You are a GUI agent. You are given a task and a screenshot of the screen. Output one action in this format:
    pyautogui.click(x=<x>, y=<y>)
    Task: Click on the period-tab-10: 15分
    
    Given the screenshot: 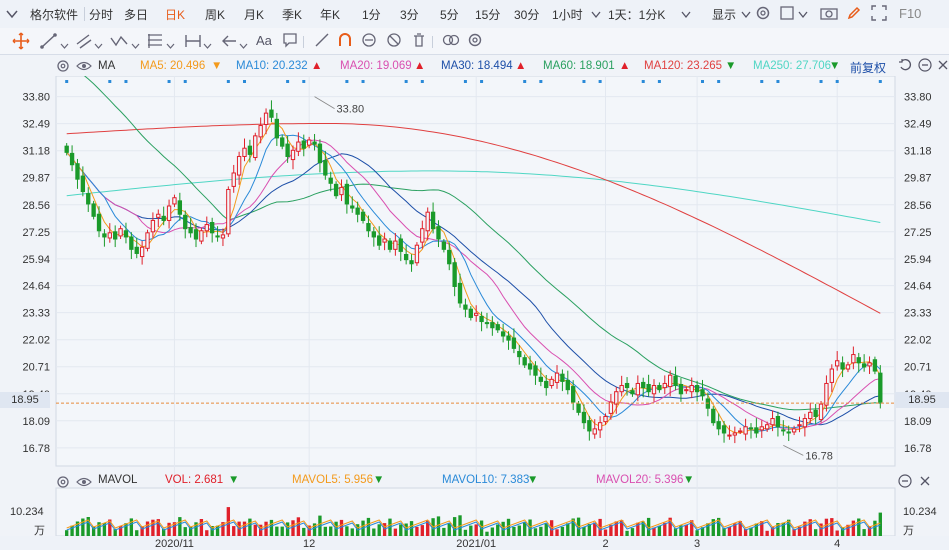 What is the action you would take?
    pyautogui.click(x=488, y=15)
    